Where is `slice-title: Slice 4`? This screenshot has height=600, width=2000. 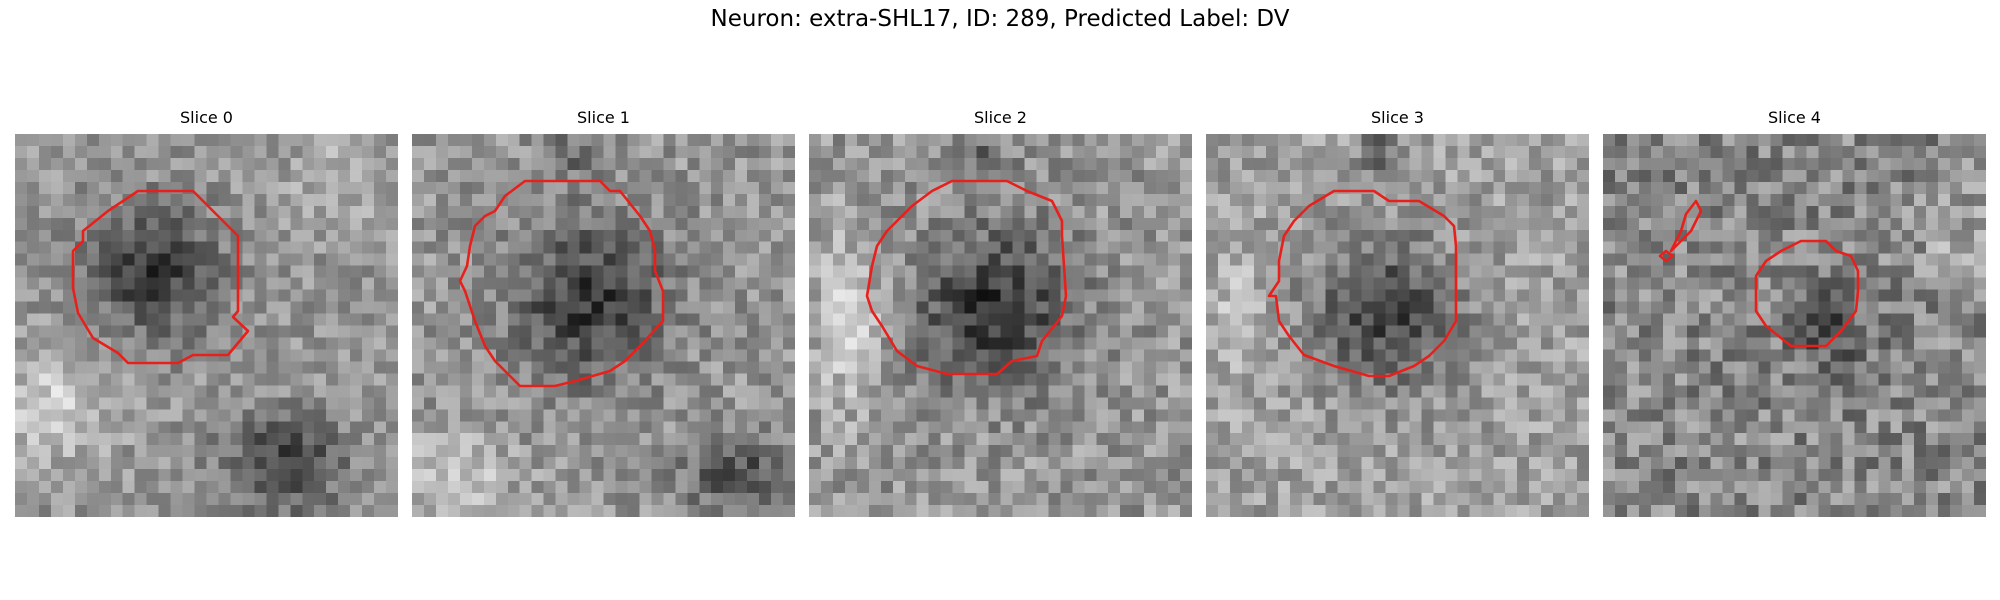 slice-title: Slice 4 is located at coordinates (1794, 117).